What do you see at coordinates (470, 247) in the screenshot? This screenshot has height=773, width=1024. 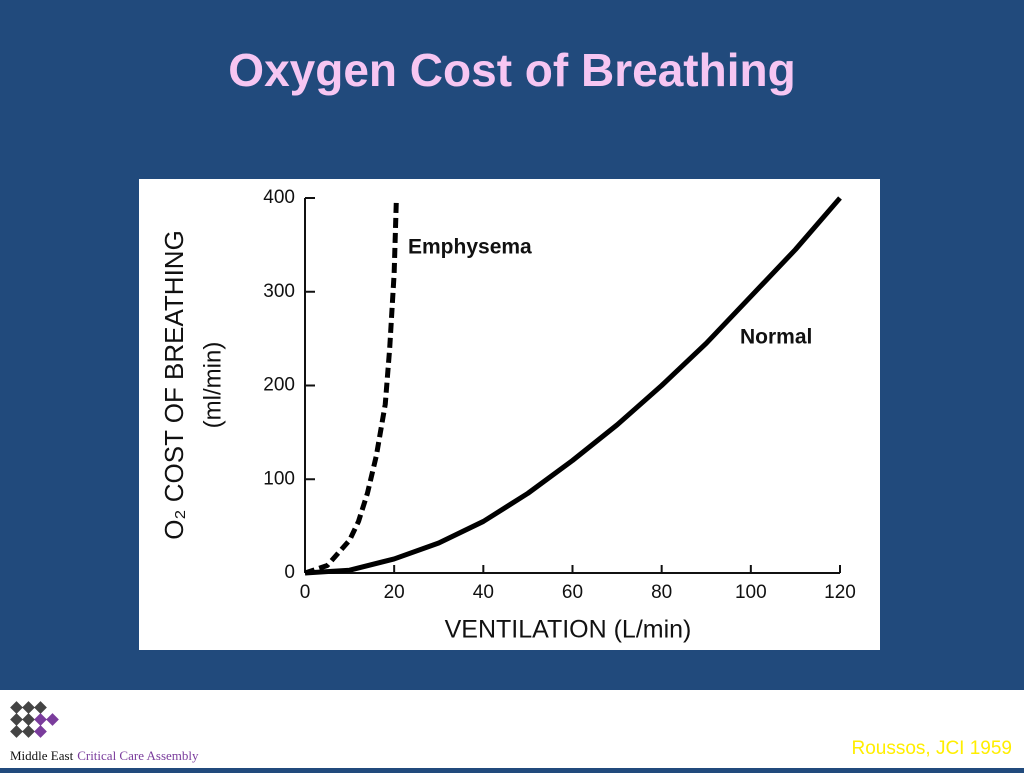 I see `series-label: Emphysema` at bounding box center [470, 247].